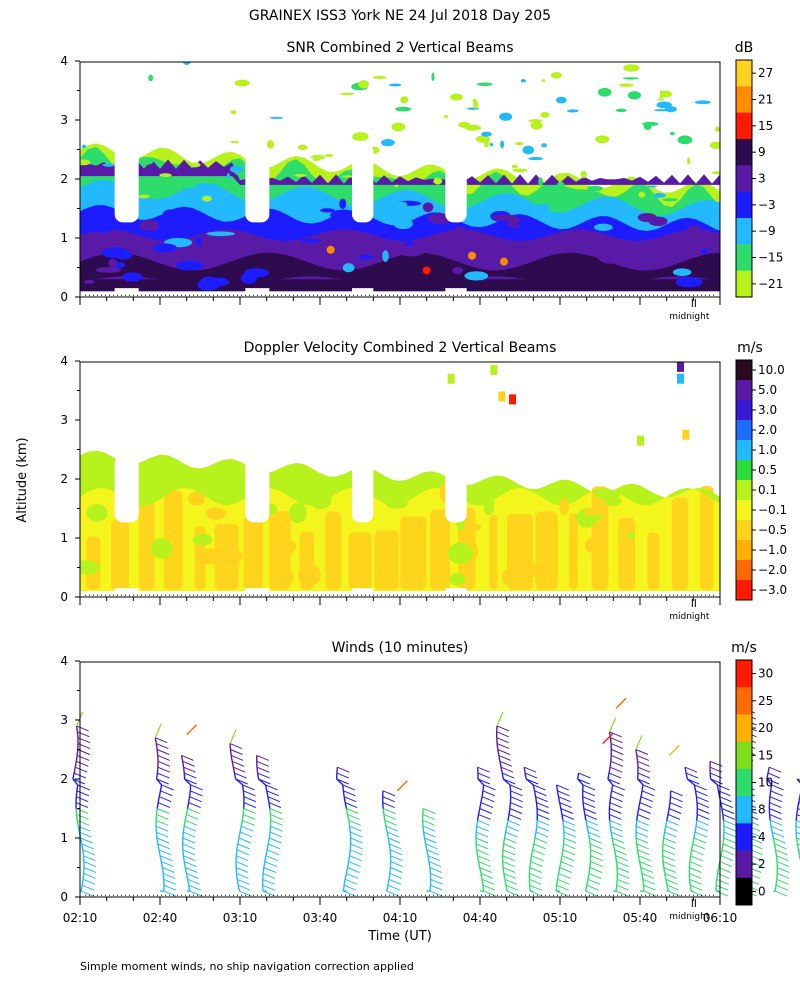  Describe the element at coordinates (767, 490) in the screenshot. I see `colorbar-label: 0.1` at that location.